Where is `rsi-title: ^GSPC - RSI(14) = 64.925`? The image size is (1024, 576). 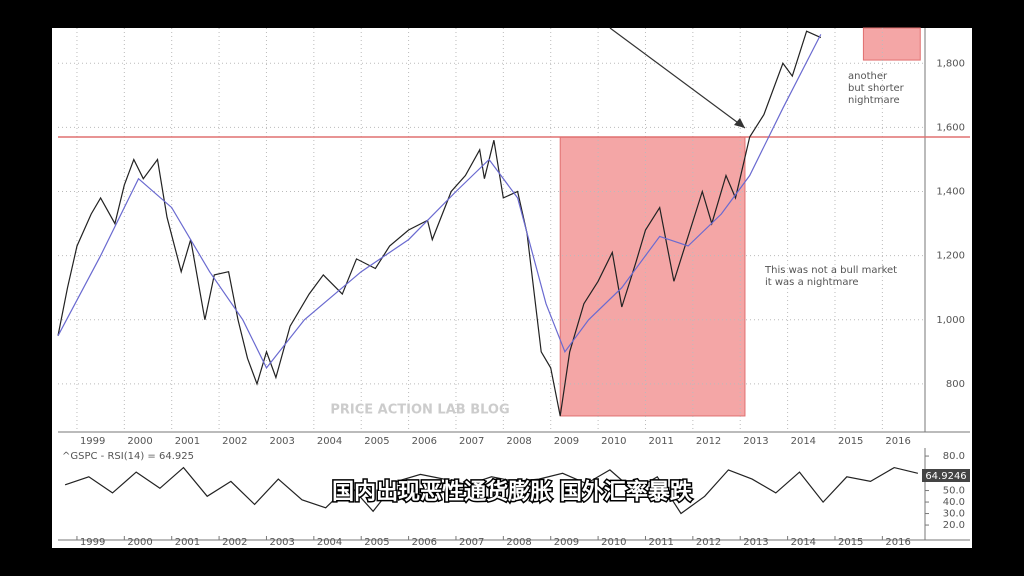
rsi-title: ^GSPC - RSI(14) = 64.925 is located at coordinates (128, 456).